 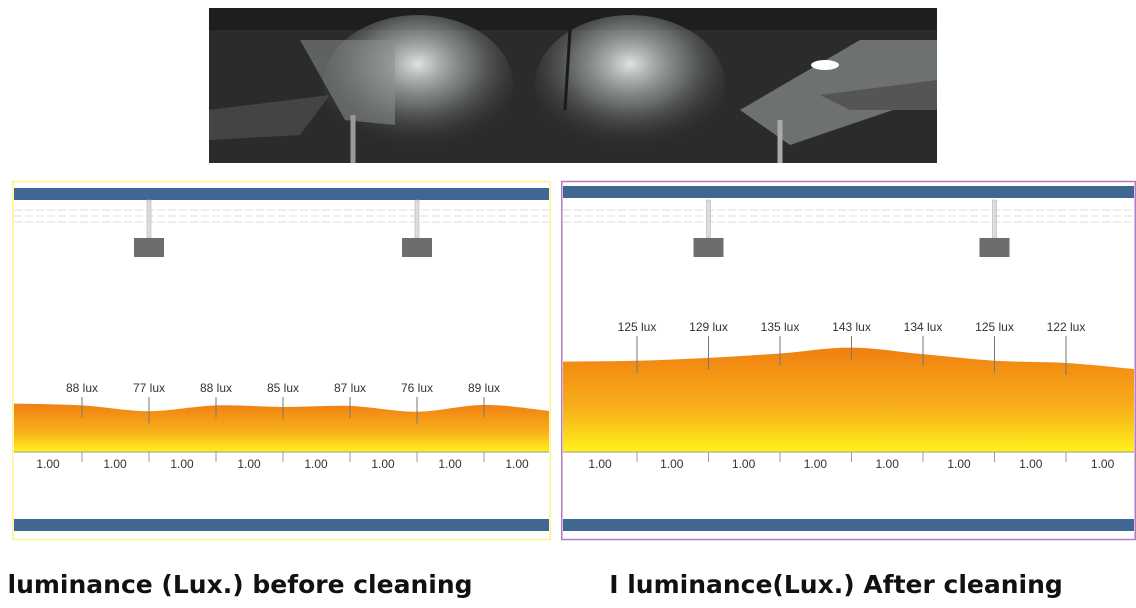 What do you see at coordinates (283, 388) in the screenshot?
I see `lux-label: 85 lux` at bounding box center [283, 388].